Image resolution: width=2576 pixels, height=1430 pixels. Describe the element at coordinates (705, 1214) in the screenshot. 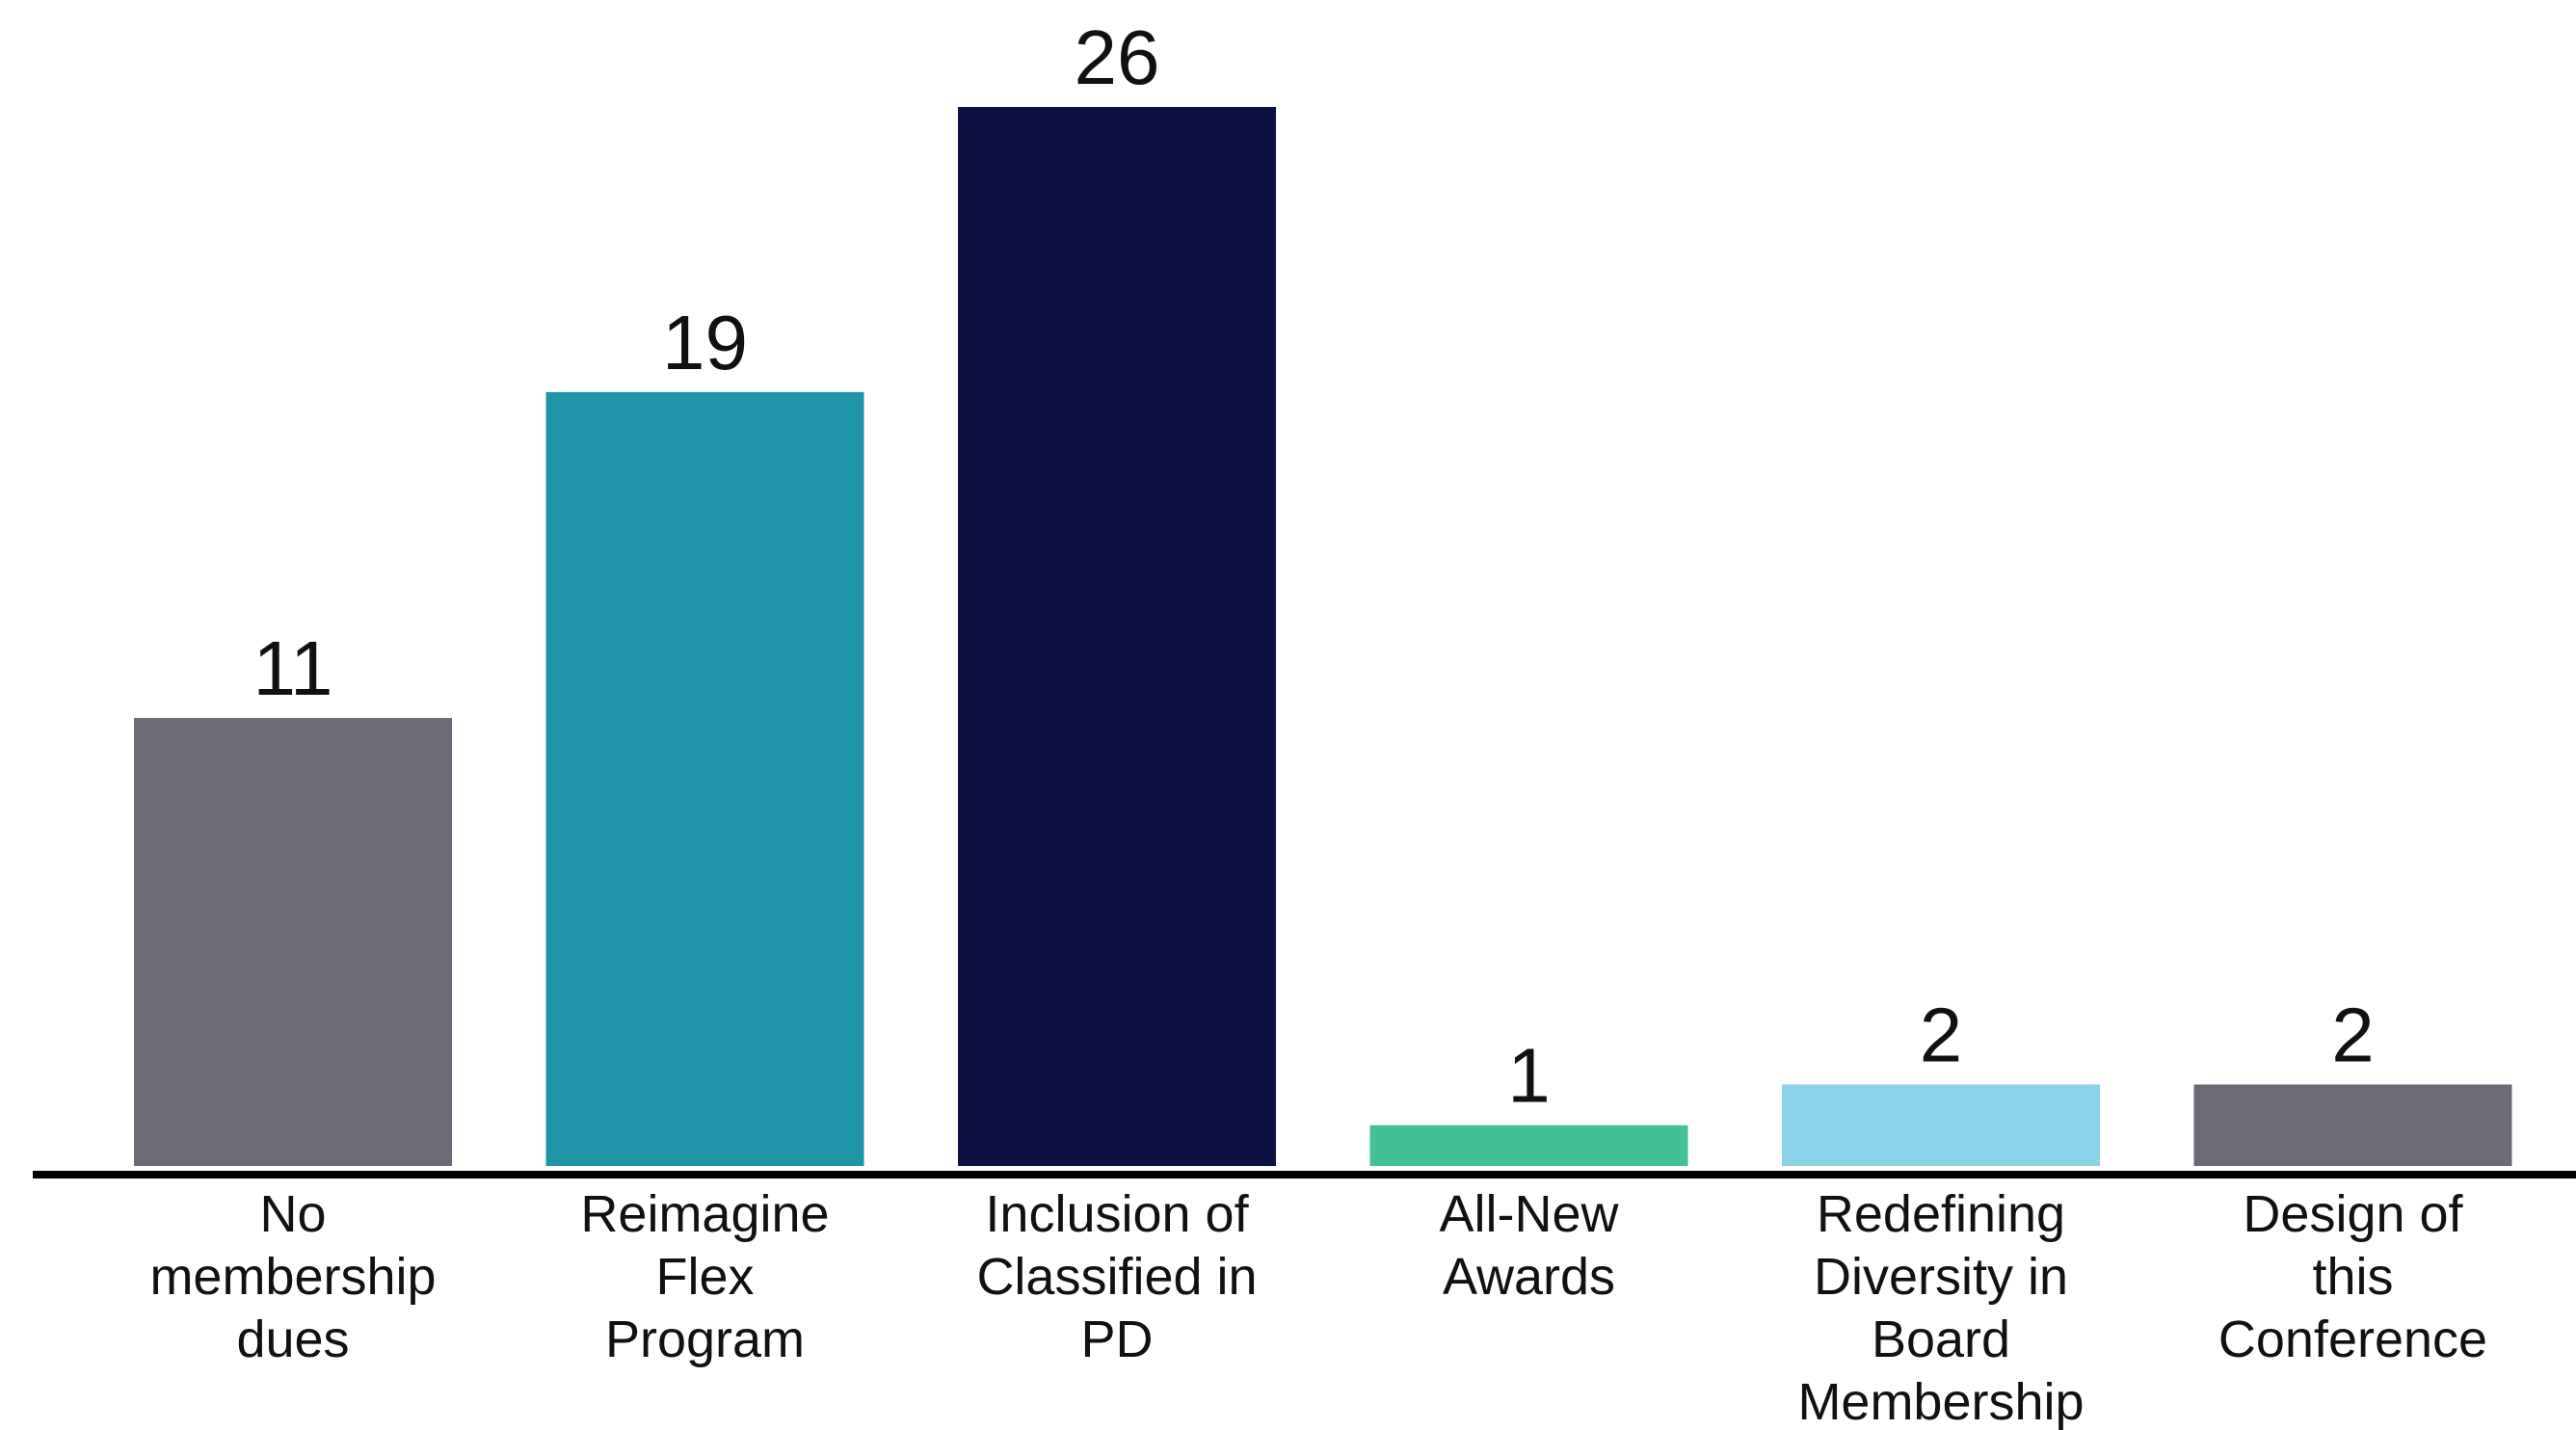

I see `category-label-1-line-0: Reimagine` at that location.